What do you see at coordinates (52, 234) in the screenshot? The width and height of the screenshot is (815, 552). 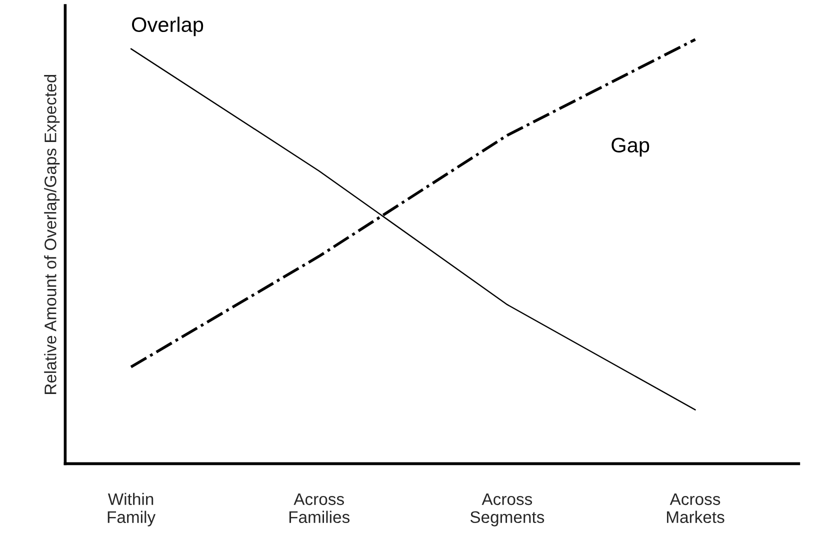 I see `y-axis-title: Relative Amount of Overlap/Gaps Expected` at bounding box center [52, 234].